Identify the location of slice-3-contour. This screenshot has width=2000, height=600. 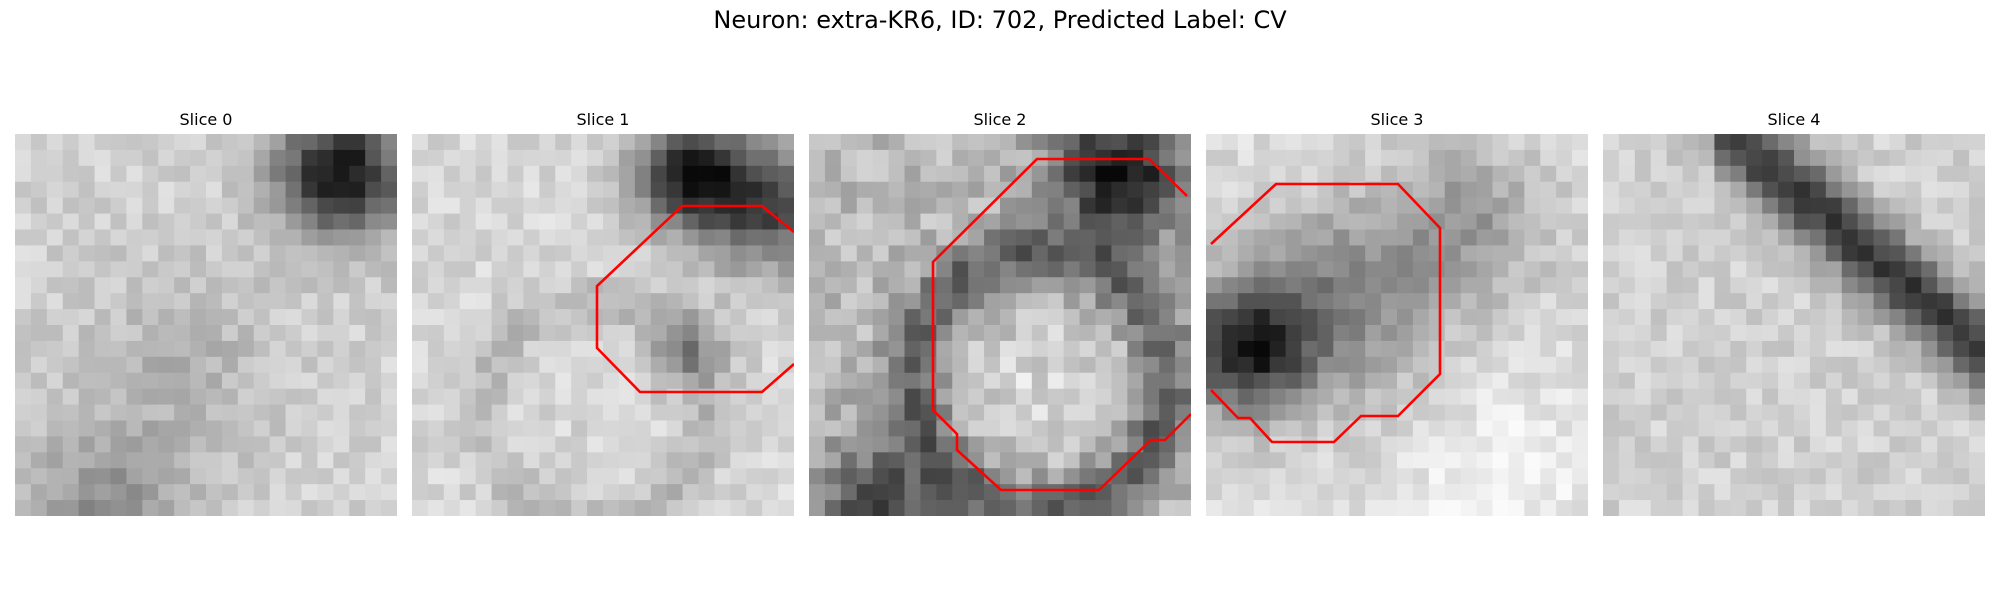
(1326, 313).